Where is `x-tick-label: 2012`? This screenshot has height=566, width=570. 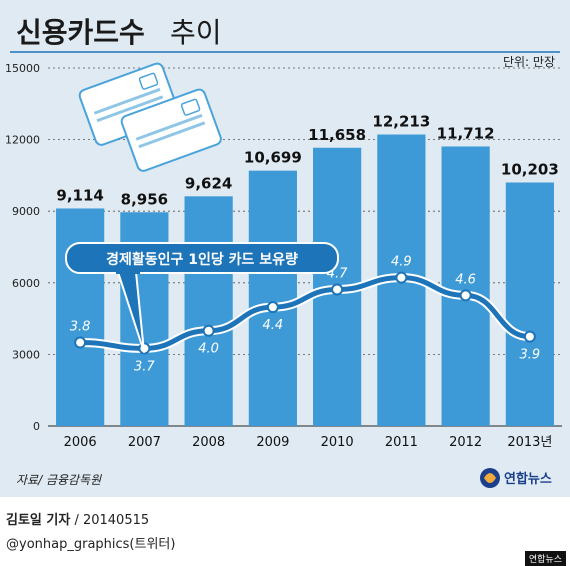
x-tick-label: 2012 is located at coordinates (465, 442).